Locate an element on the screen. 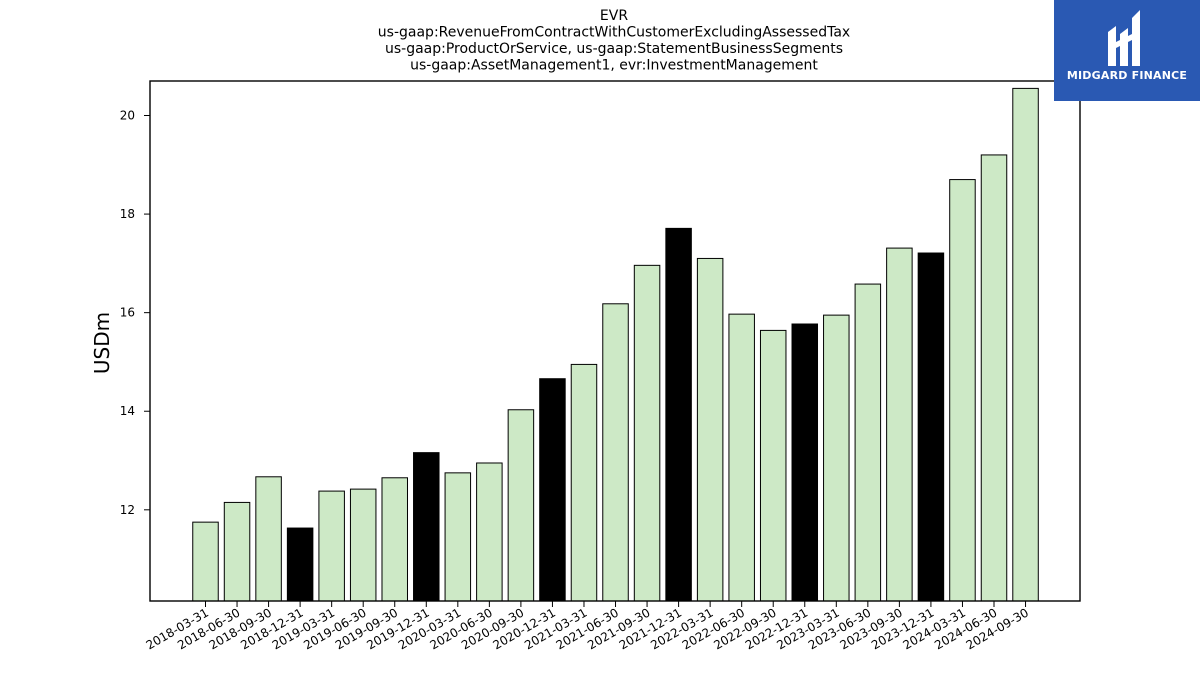  y-tick-label: 12 is located at coordinates (127, 510).